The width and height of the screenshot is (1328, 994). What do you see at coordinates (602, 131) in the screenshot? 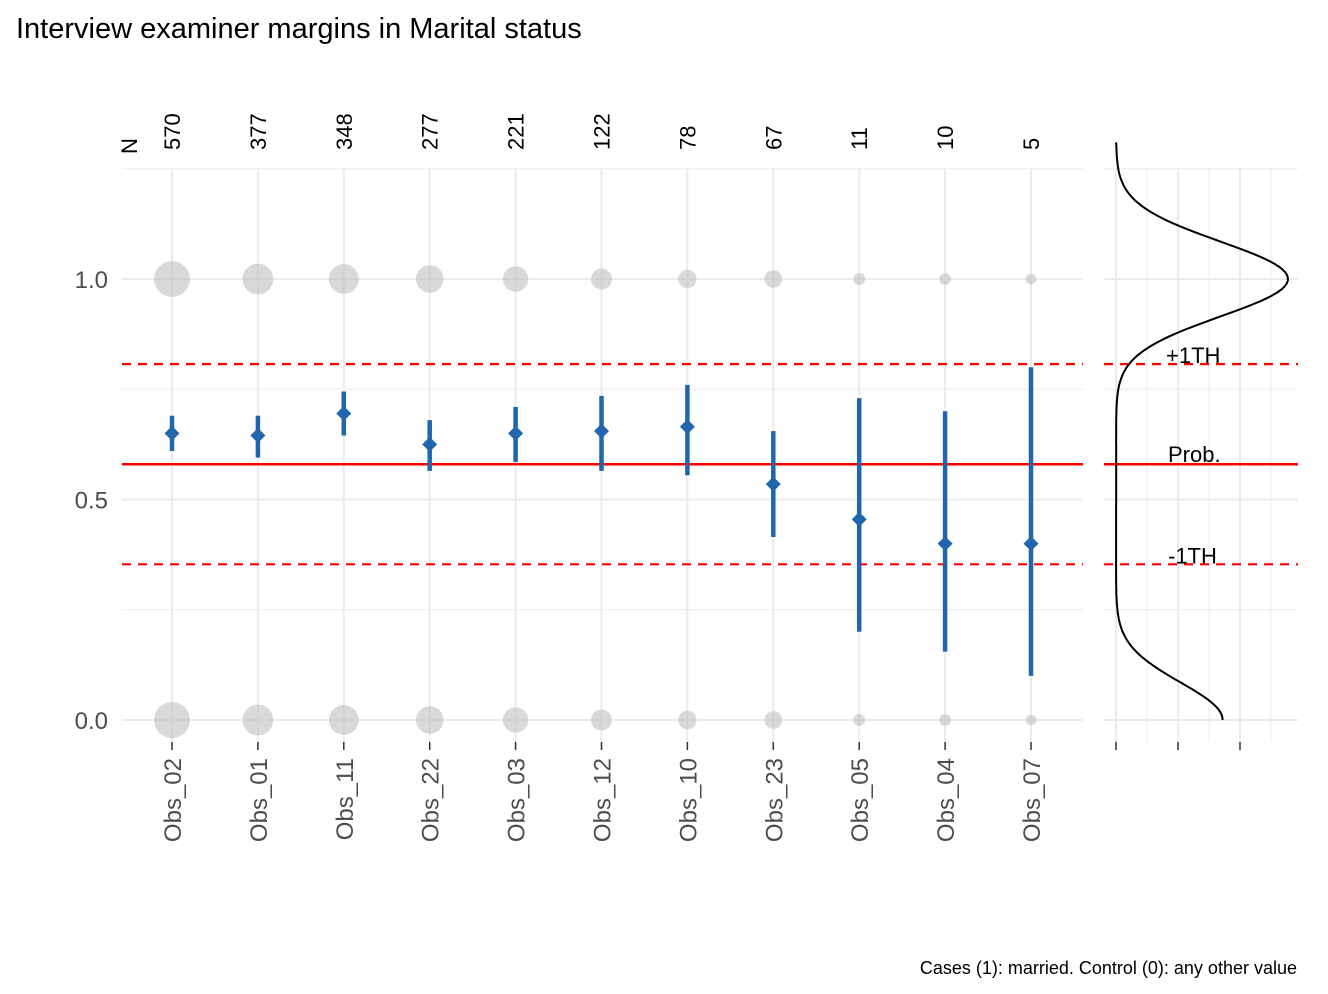
I see `n-count-label: 122` at bounding box center [602, 131].